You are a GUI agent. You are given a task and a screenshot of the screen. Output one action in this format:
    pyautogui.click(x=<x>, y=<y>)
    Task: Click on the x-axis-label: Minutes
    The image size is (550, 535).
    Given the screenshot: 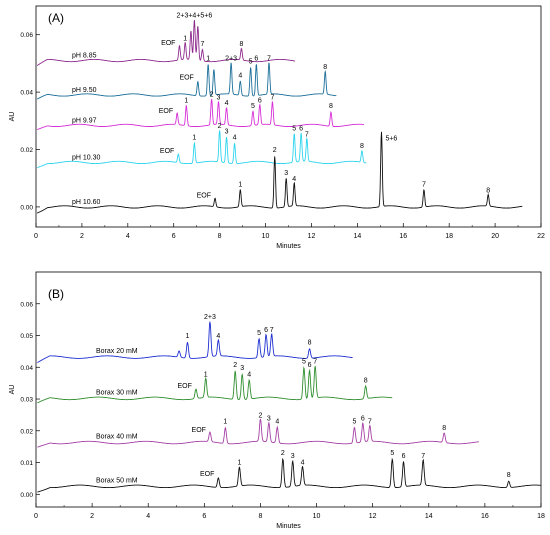 What is the action you would take?
    pyautogui.click(x=288, y=526)
    